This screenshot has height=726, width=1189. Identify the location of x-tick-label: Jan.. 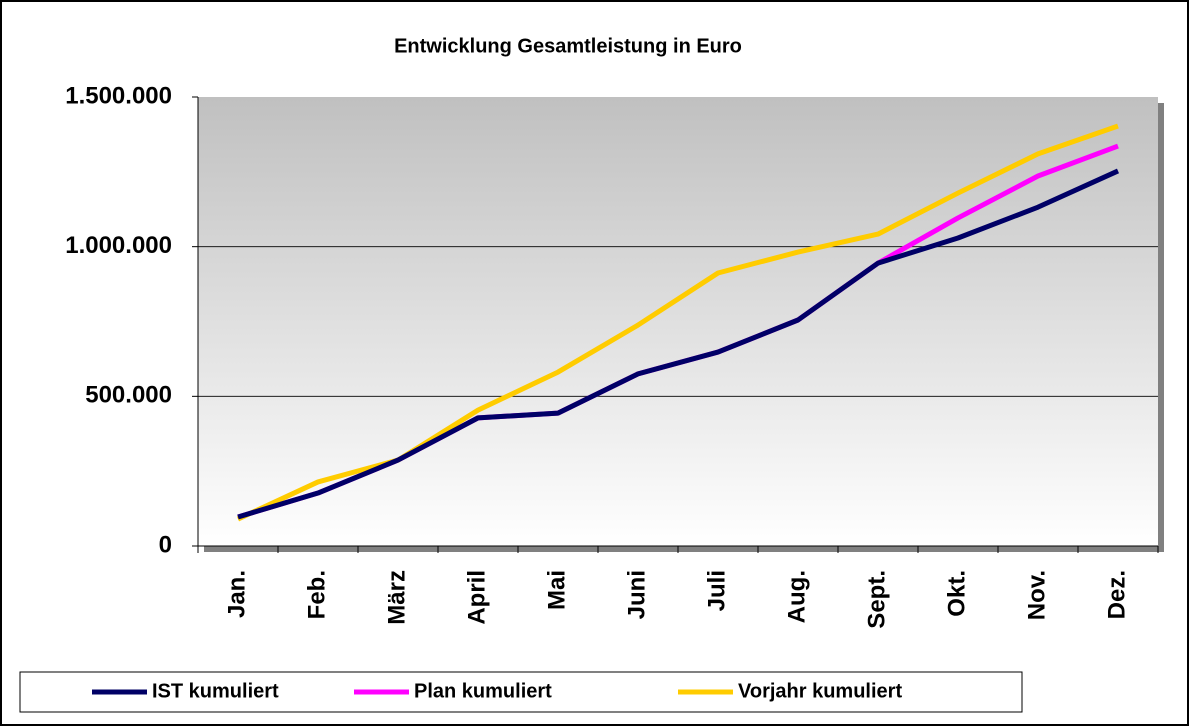
(236, 594).